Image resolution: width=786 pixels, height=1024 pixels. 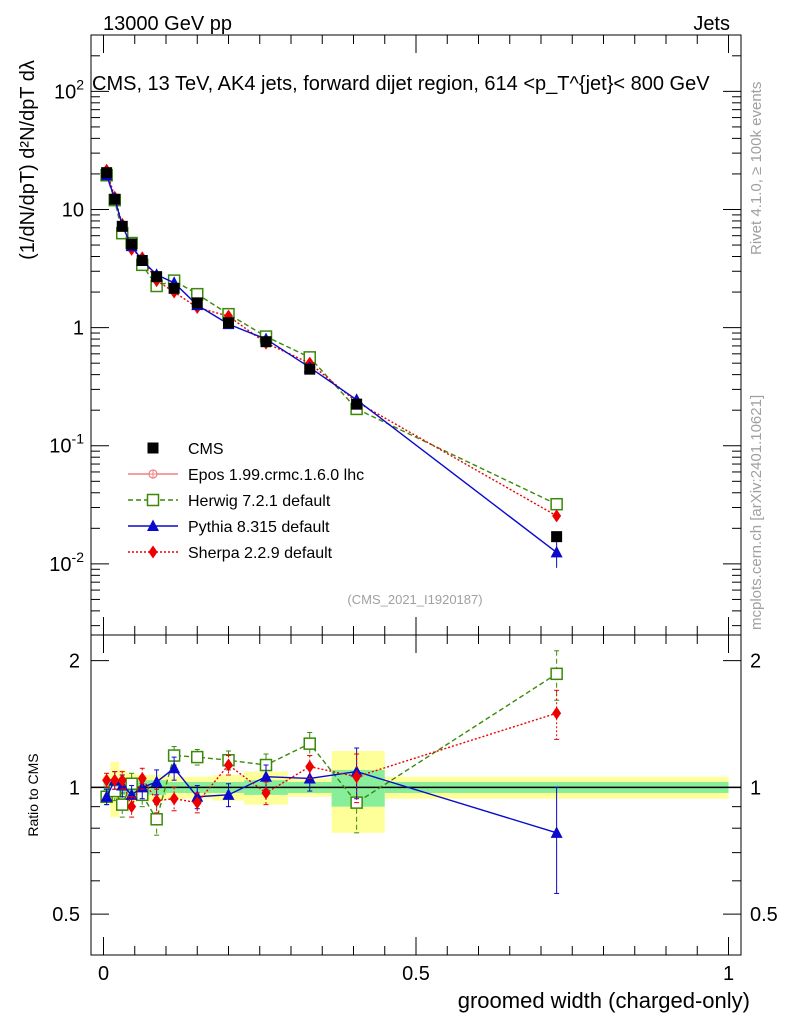 I want to click on legend-label: Herwig 7.2.1 default, so click(x=259, y=501).